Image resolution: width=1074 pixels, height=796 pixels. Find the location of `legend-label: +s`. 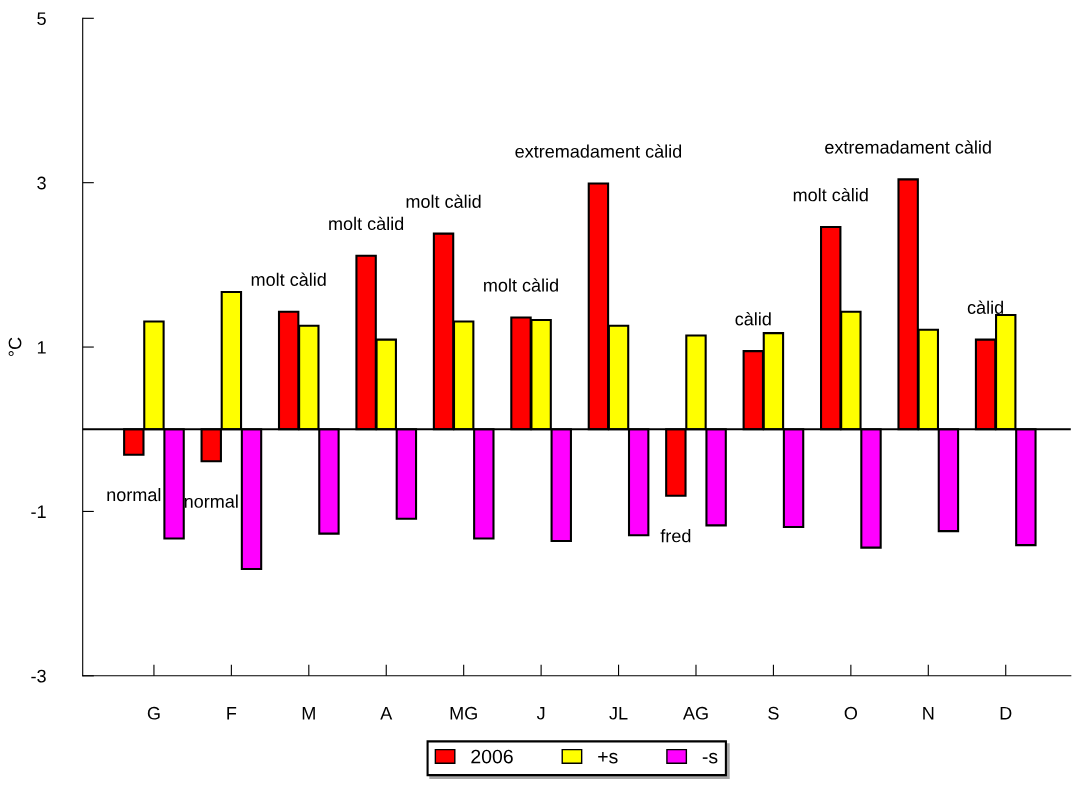

legend-label: +s is located at coordinates (608, 758).